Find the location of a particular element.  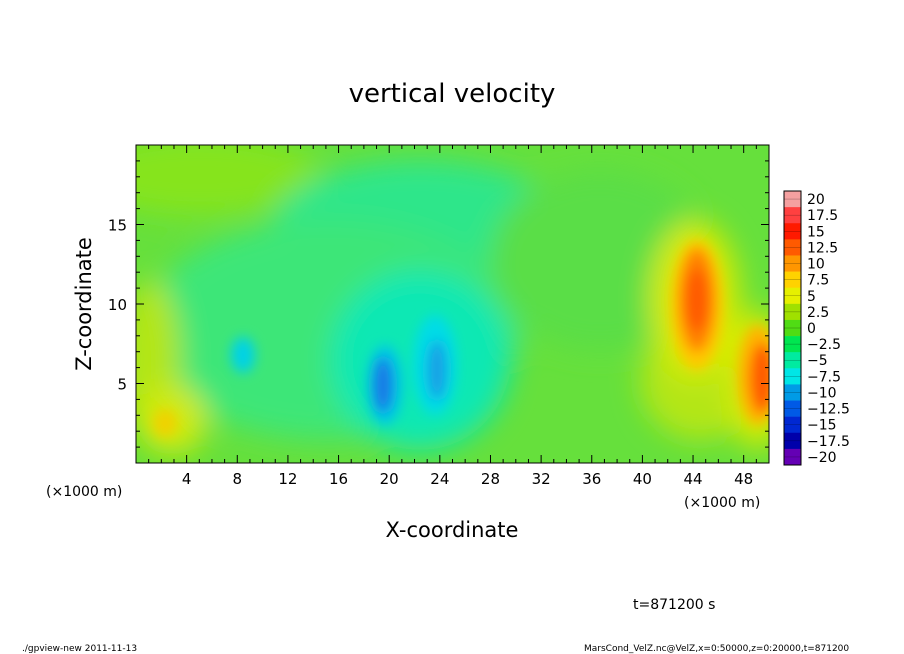

x-tick-label: 20 is located at coordinates (389, 479).